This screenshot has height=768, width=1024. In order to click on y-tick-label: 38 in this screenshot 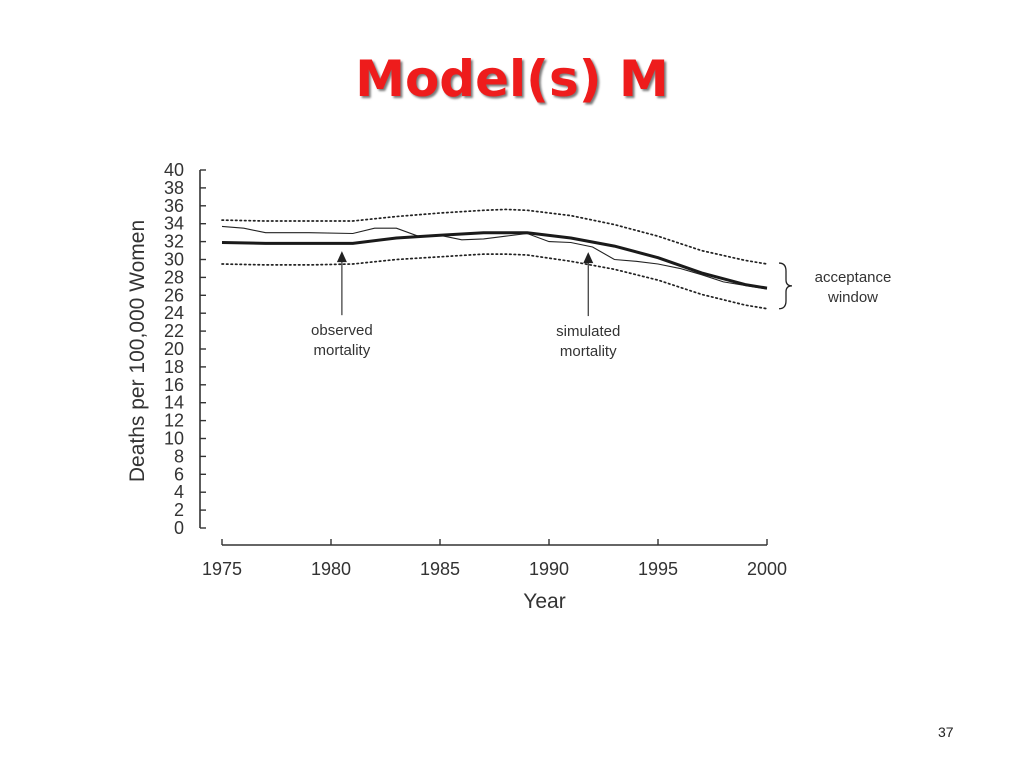, I will do `click(174, 188)`.